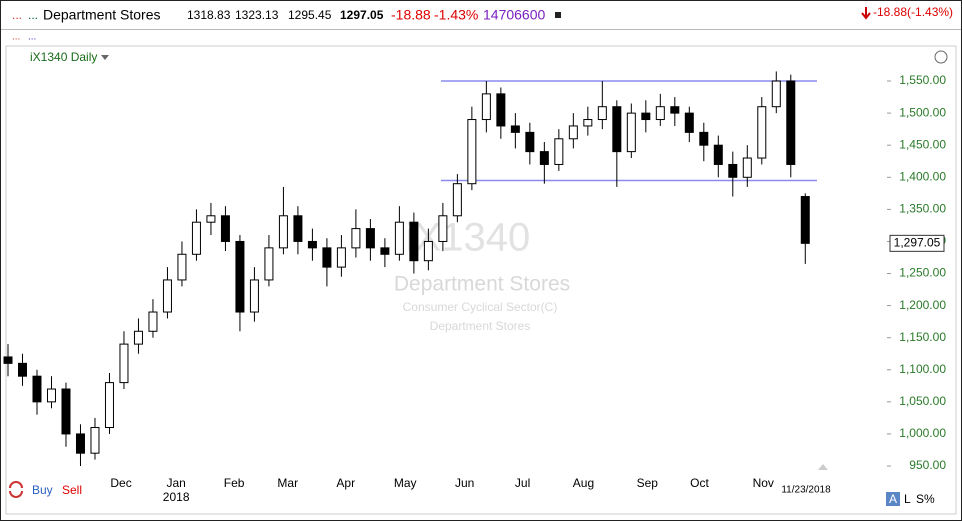  Describe the element at coordinates (922, 112) in the screenshot. I see `y-tick-label: 1,500.00` at that location.